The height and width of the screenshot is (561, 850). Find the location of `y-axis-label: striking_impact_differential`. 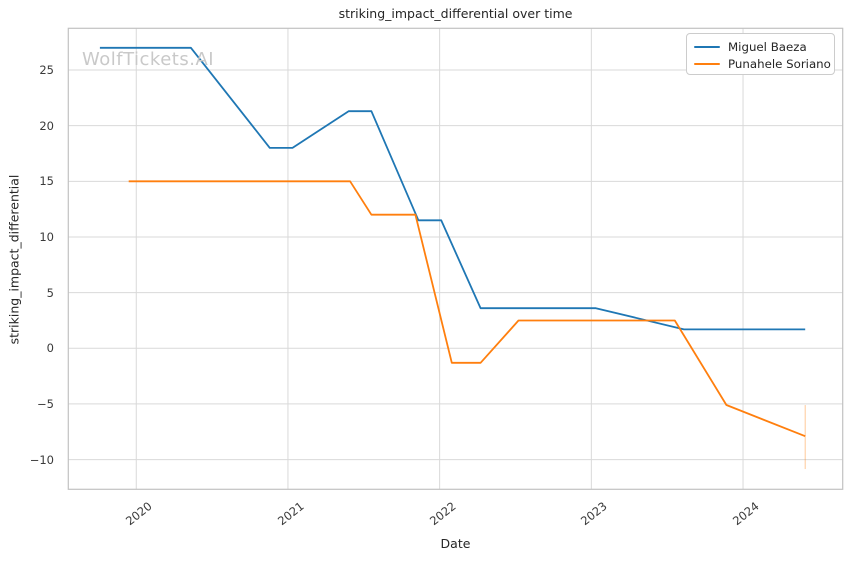

y-axis-label: striking_impact_differential is located at coordinates (14, 259).